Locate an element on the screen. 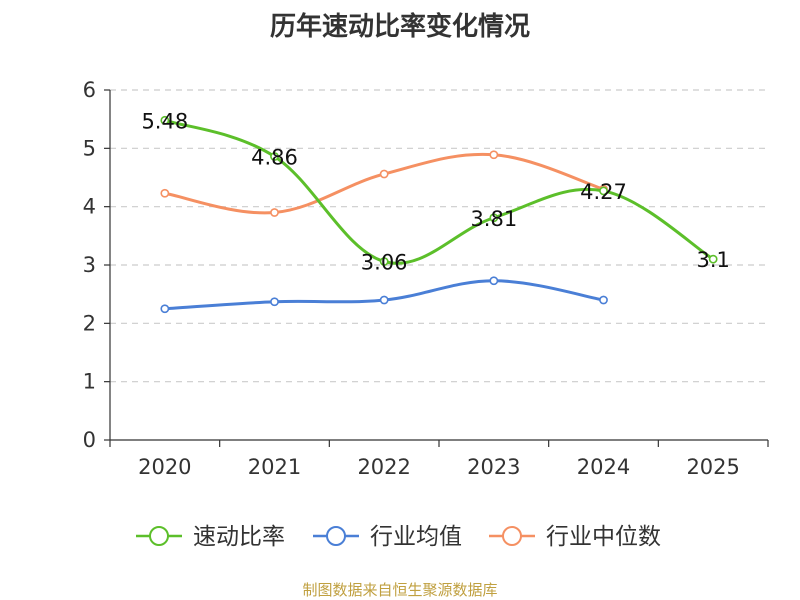 The height and width of the screenshot is (600, 800). chart-title: 历年速动比率变化情况 is located at coordinates (399, 27).